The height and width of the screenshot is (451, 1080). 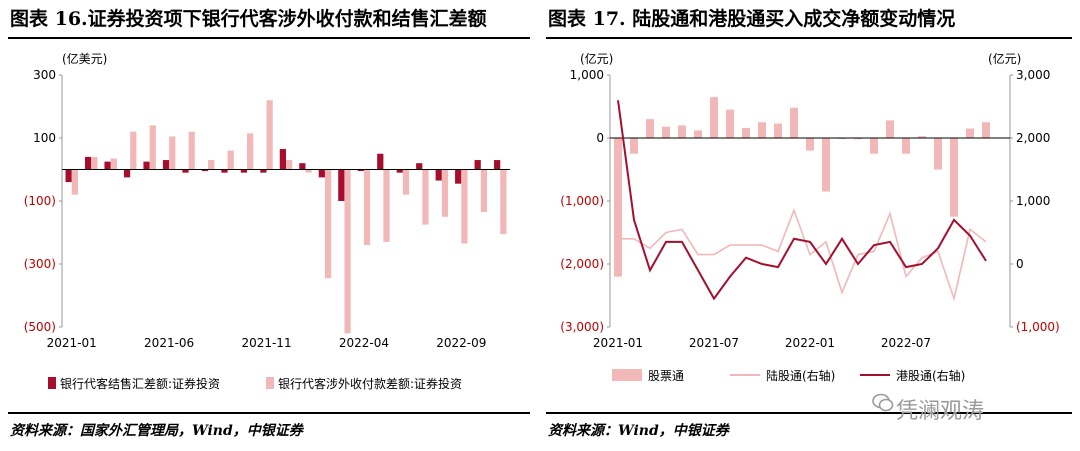 What do you see at coordinates (800, 375) in the screenshot?
I see `chart2-legend-label-1: 陆股通(右轴)` at bounding box center [800, 375].